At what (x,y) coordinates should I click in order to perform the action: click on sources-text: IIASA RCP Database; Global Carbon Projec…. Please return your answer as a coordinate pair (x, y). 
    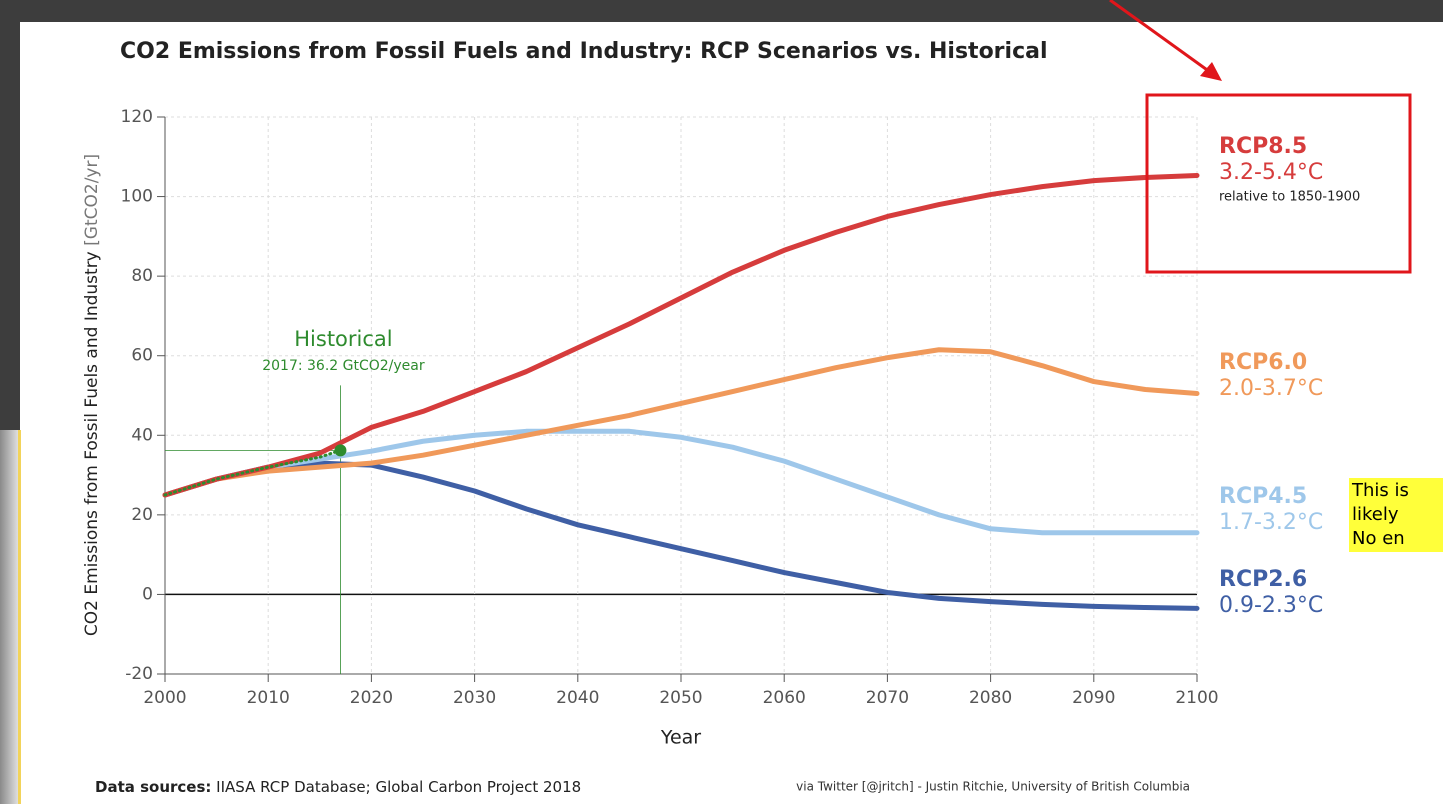
    Looking at the image, I should click on (398, 787).